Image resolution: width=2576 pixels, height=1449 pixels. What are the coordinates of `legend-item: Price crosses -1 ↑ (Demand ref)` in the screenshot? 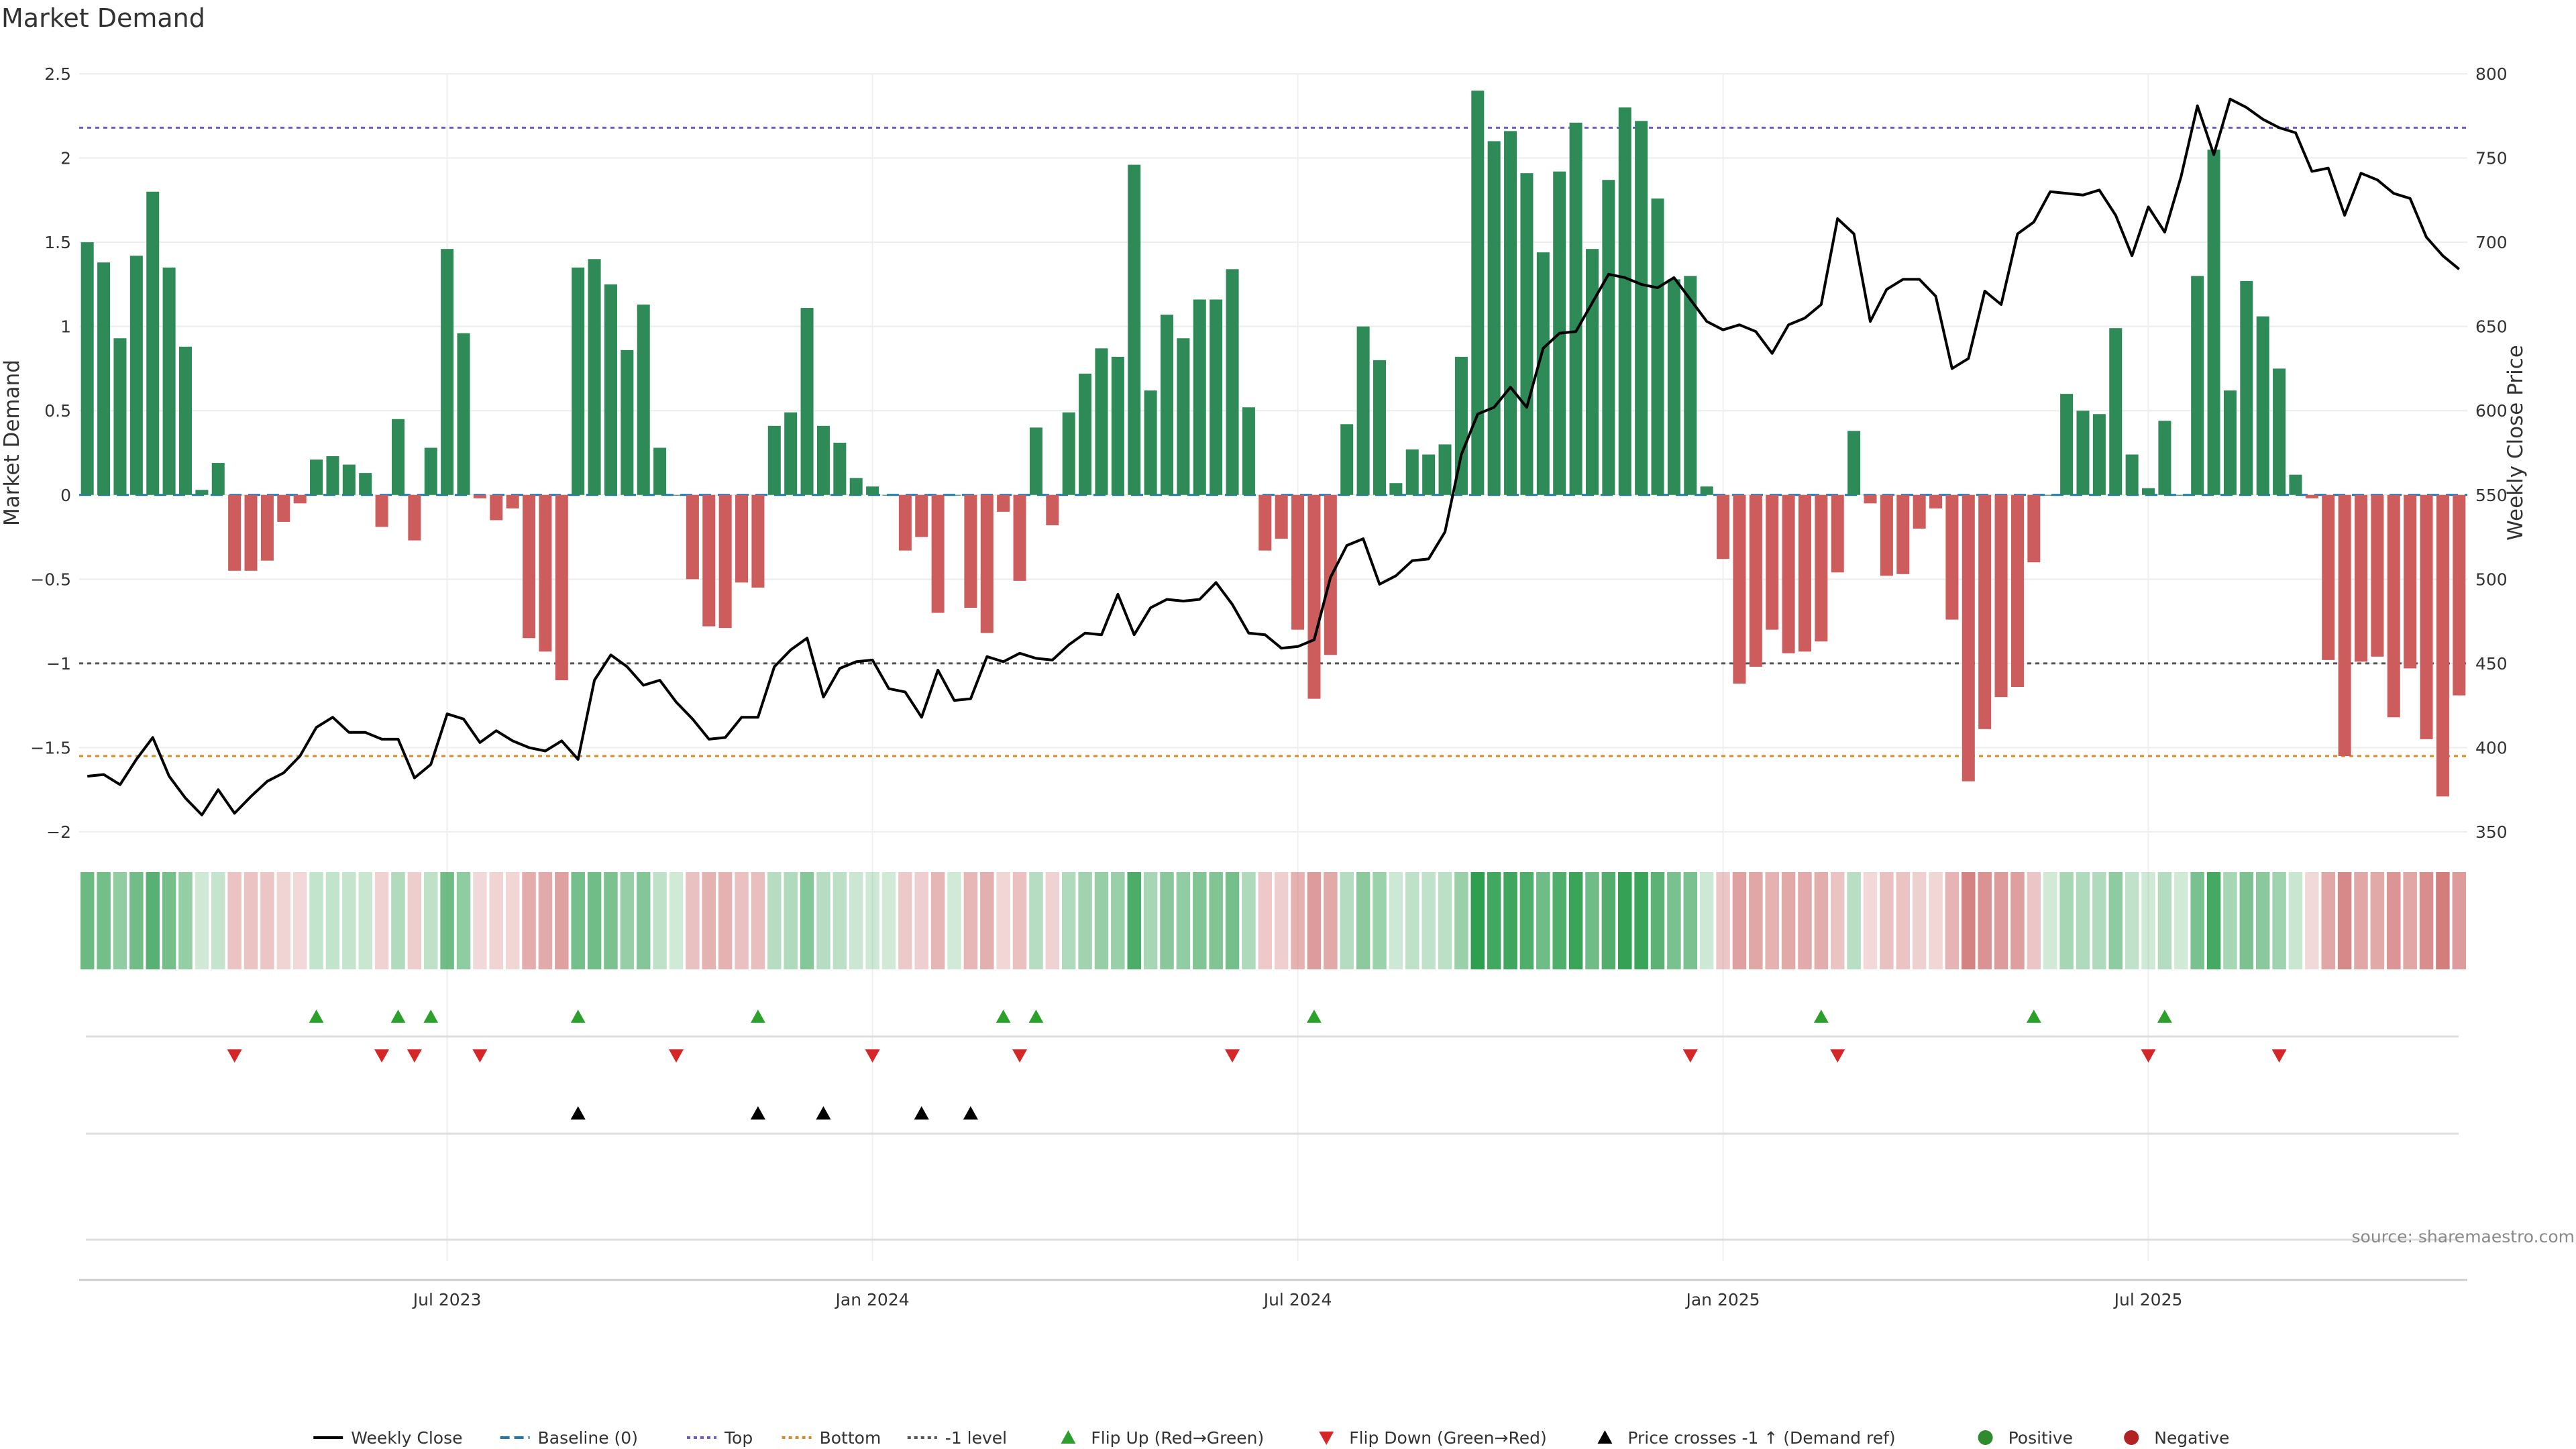 It's located at (1746, 1438).